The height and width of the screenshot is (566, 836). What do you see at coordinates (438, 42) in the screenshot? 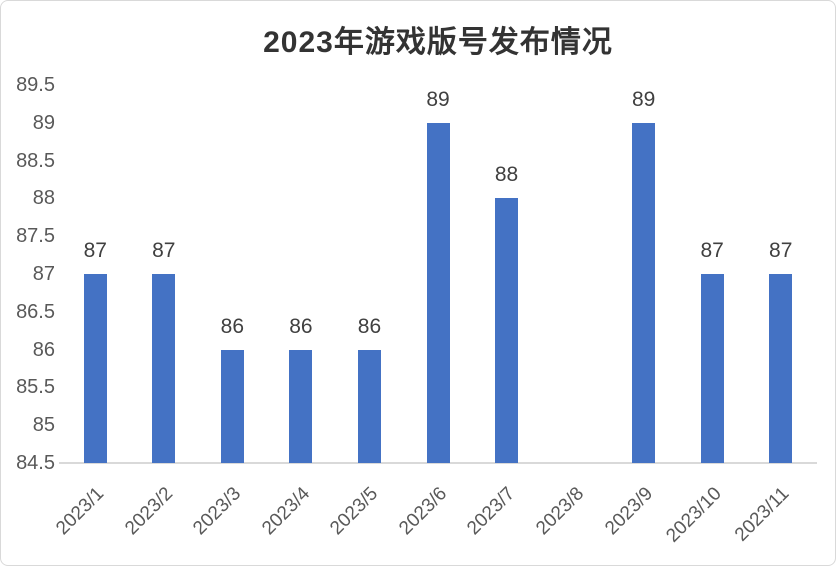
I see `chart-title: 2023年游戏版号发布情况` at bounding box center [438, 42].